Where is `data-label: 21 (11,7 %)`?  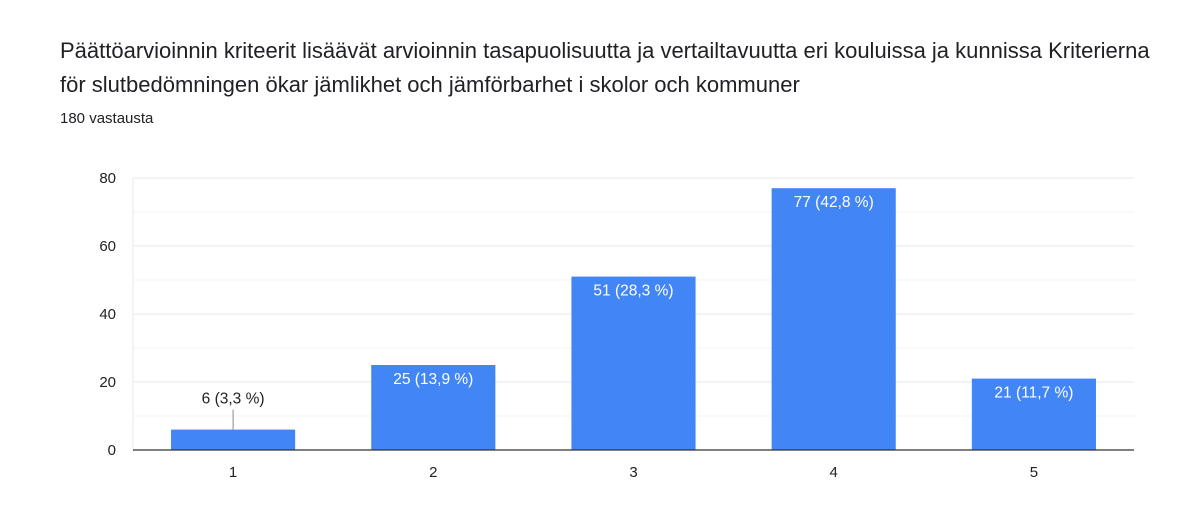 data-label: 21 (11,7 %) is located at coordinates (1033, 393).